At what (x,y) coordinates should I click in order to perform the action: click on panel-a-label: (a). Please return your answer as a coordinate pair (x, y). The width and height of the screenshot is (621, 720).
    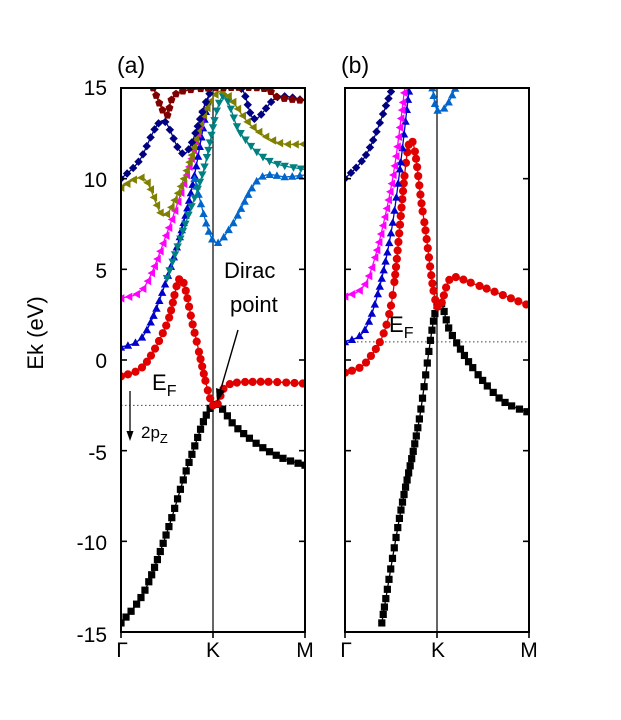
    Looking at the image, I should click on (131, 65).